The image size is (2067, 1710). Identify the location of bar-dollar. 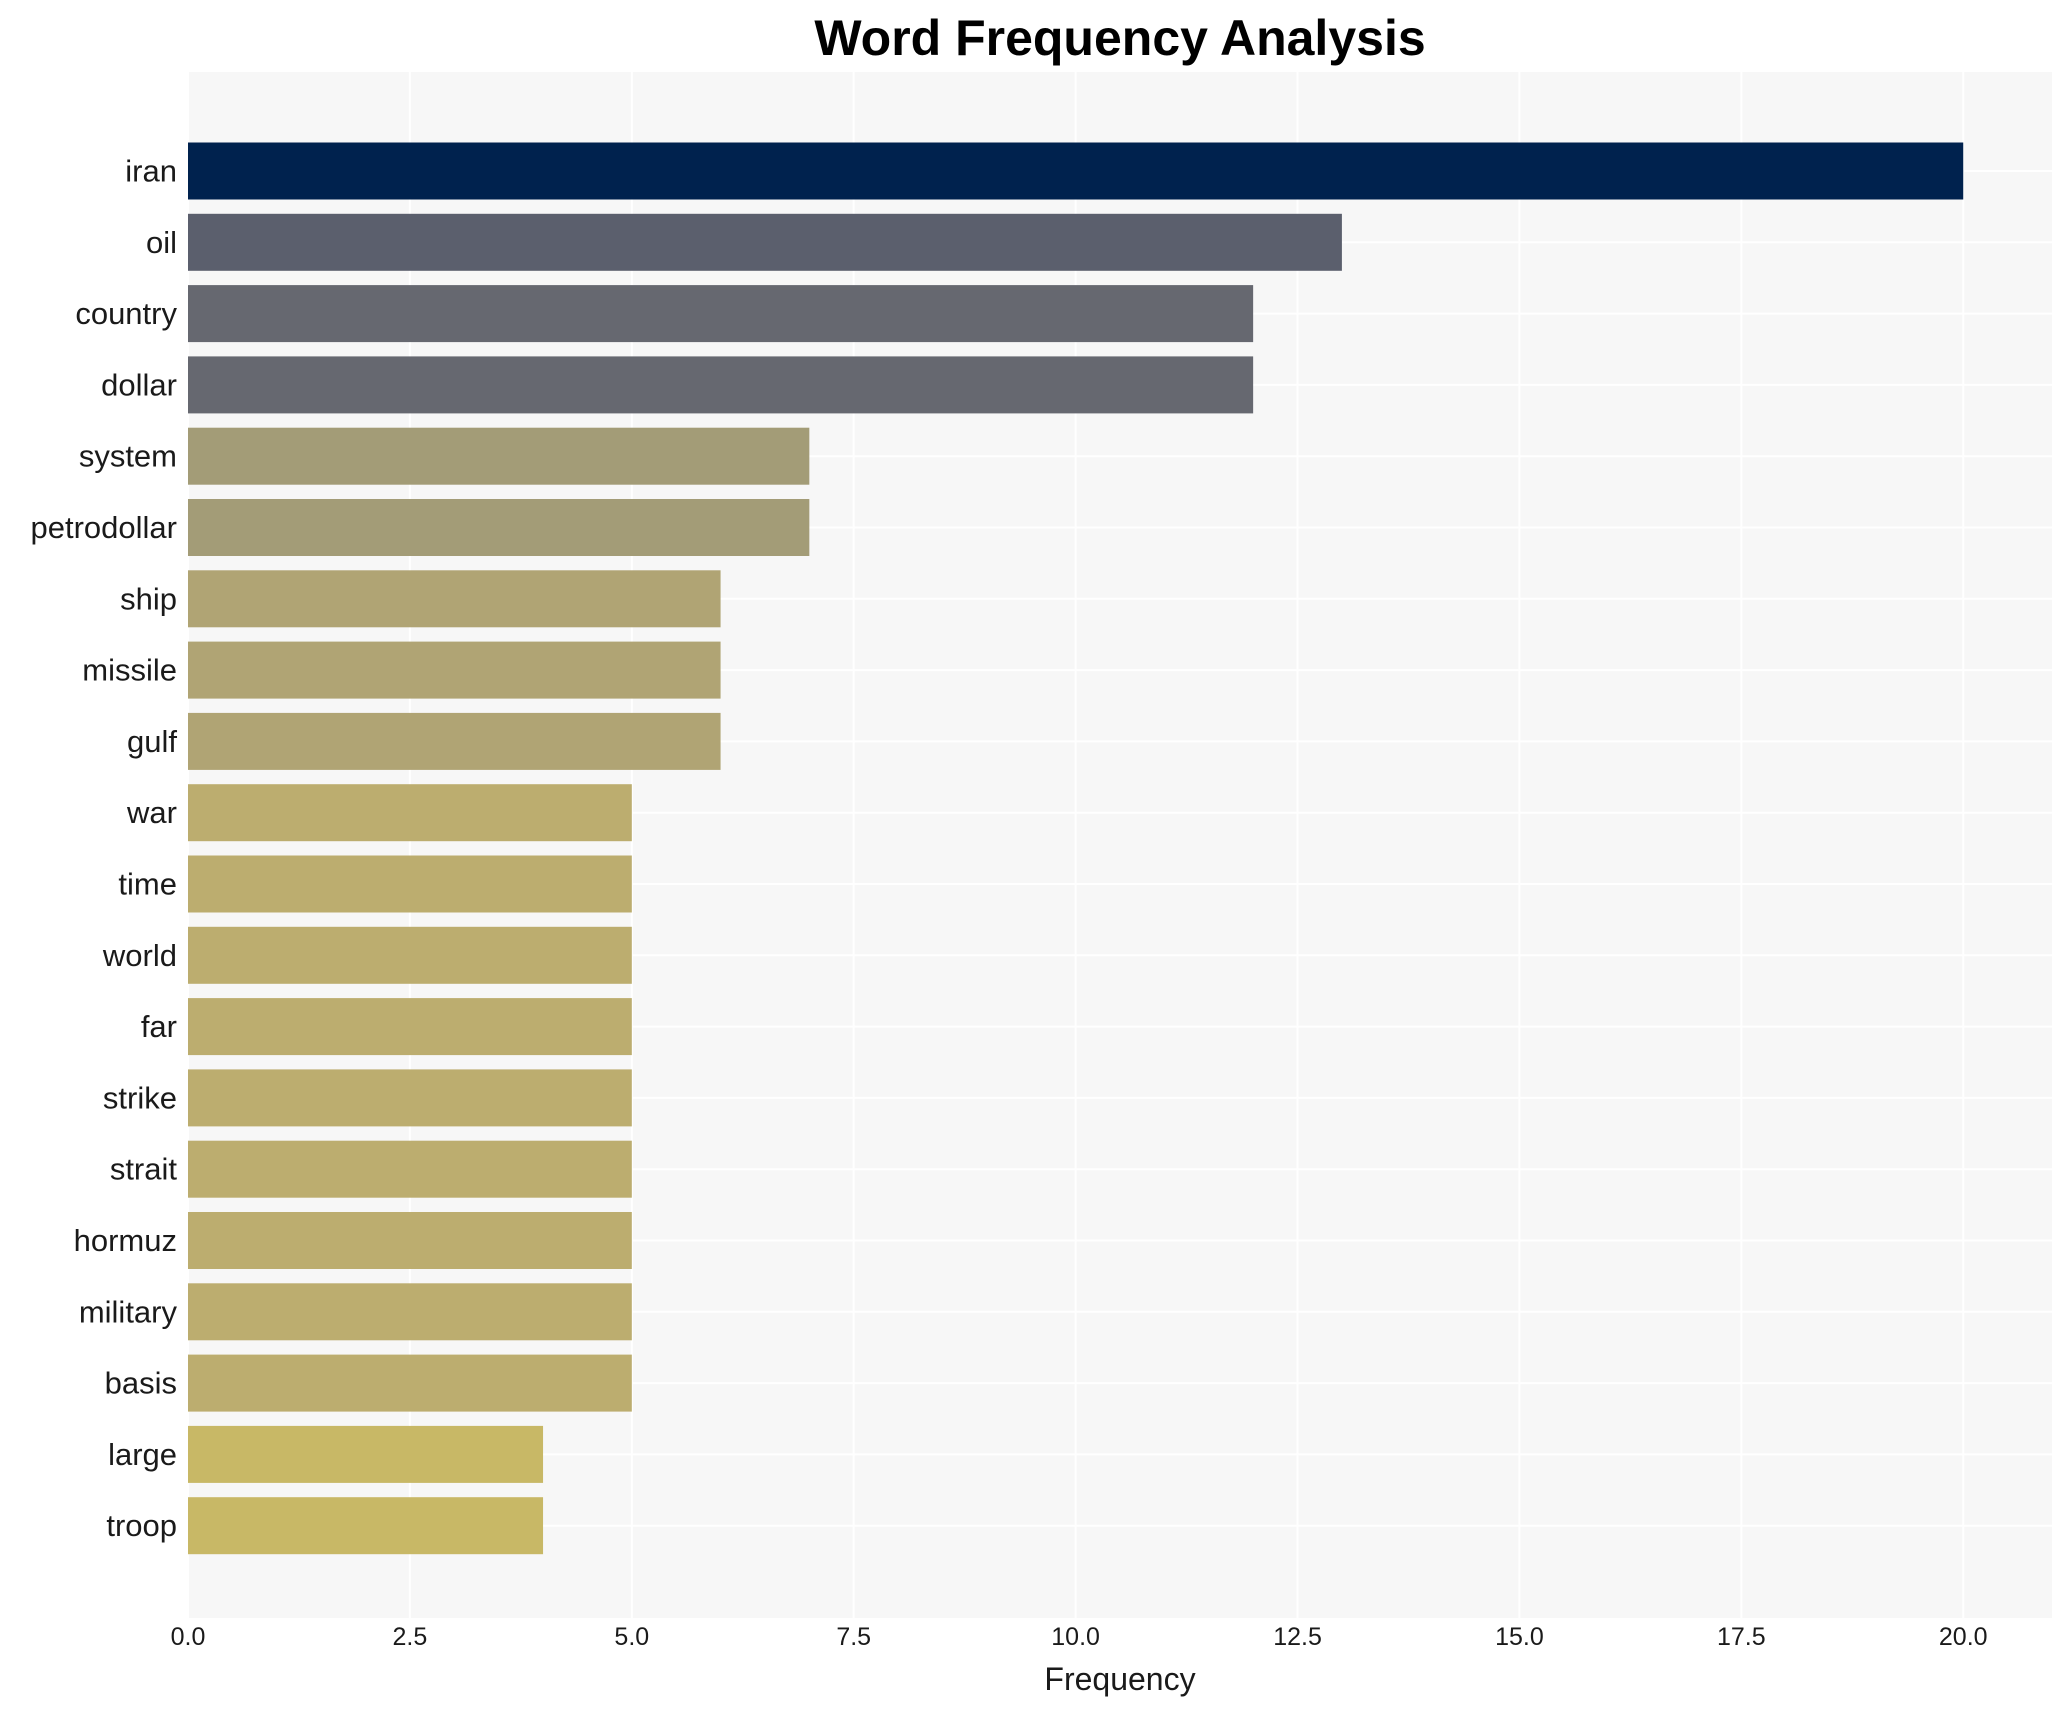
(721, 385).